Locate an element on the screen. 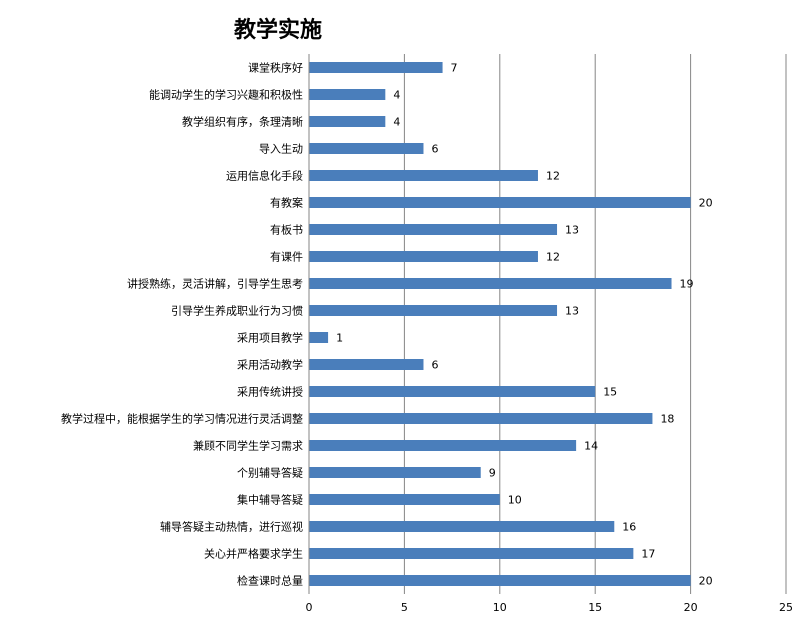 This screenshot has height=625, width=803. category-label: 采用传统讲授 is located at coordinates (270, 392).